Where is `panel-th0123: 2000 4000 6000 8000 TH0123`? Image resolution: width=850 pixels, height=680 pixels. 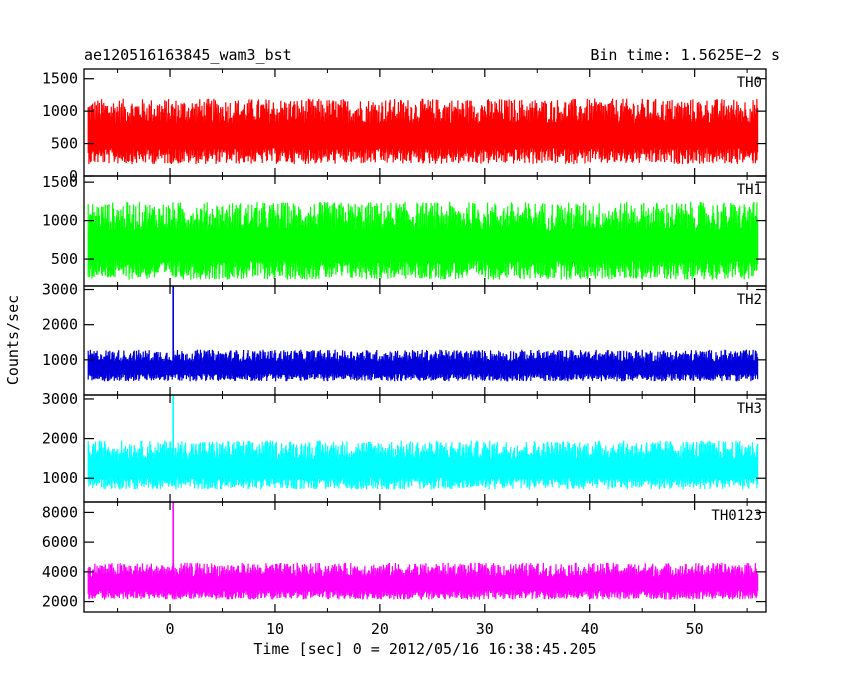 panel-th0123: 2000 4000 6000 8000 TH0123 is located at coordinates (404, 557).